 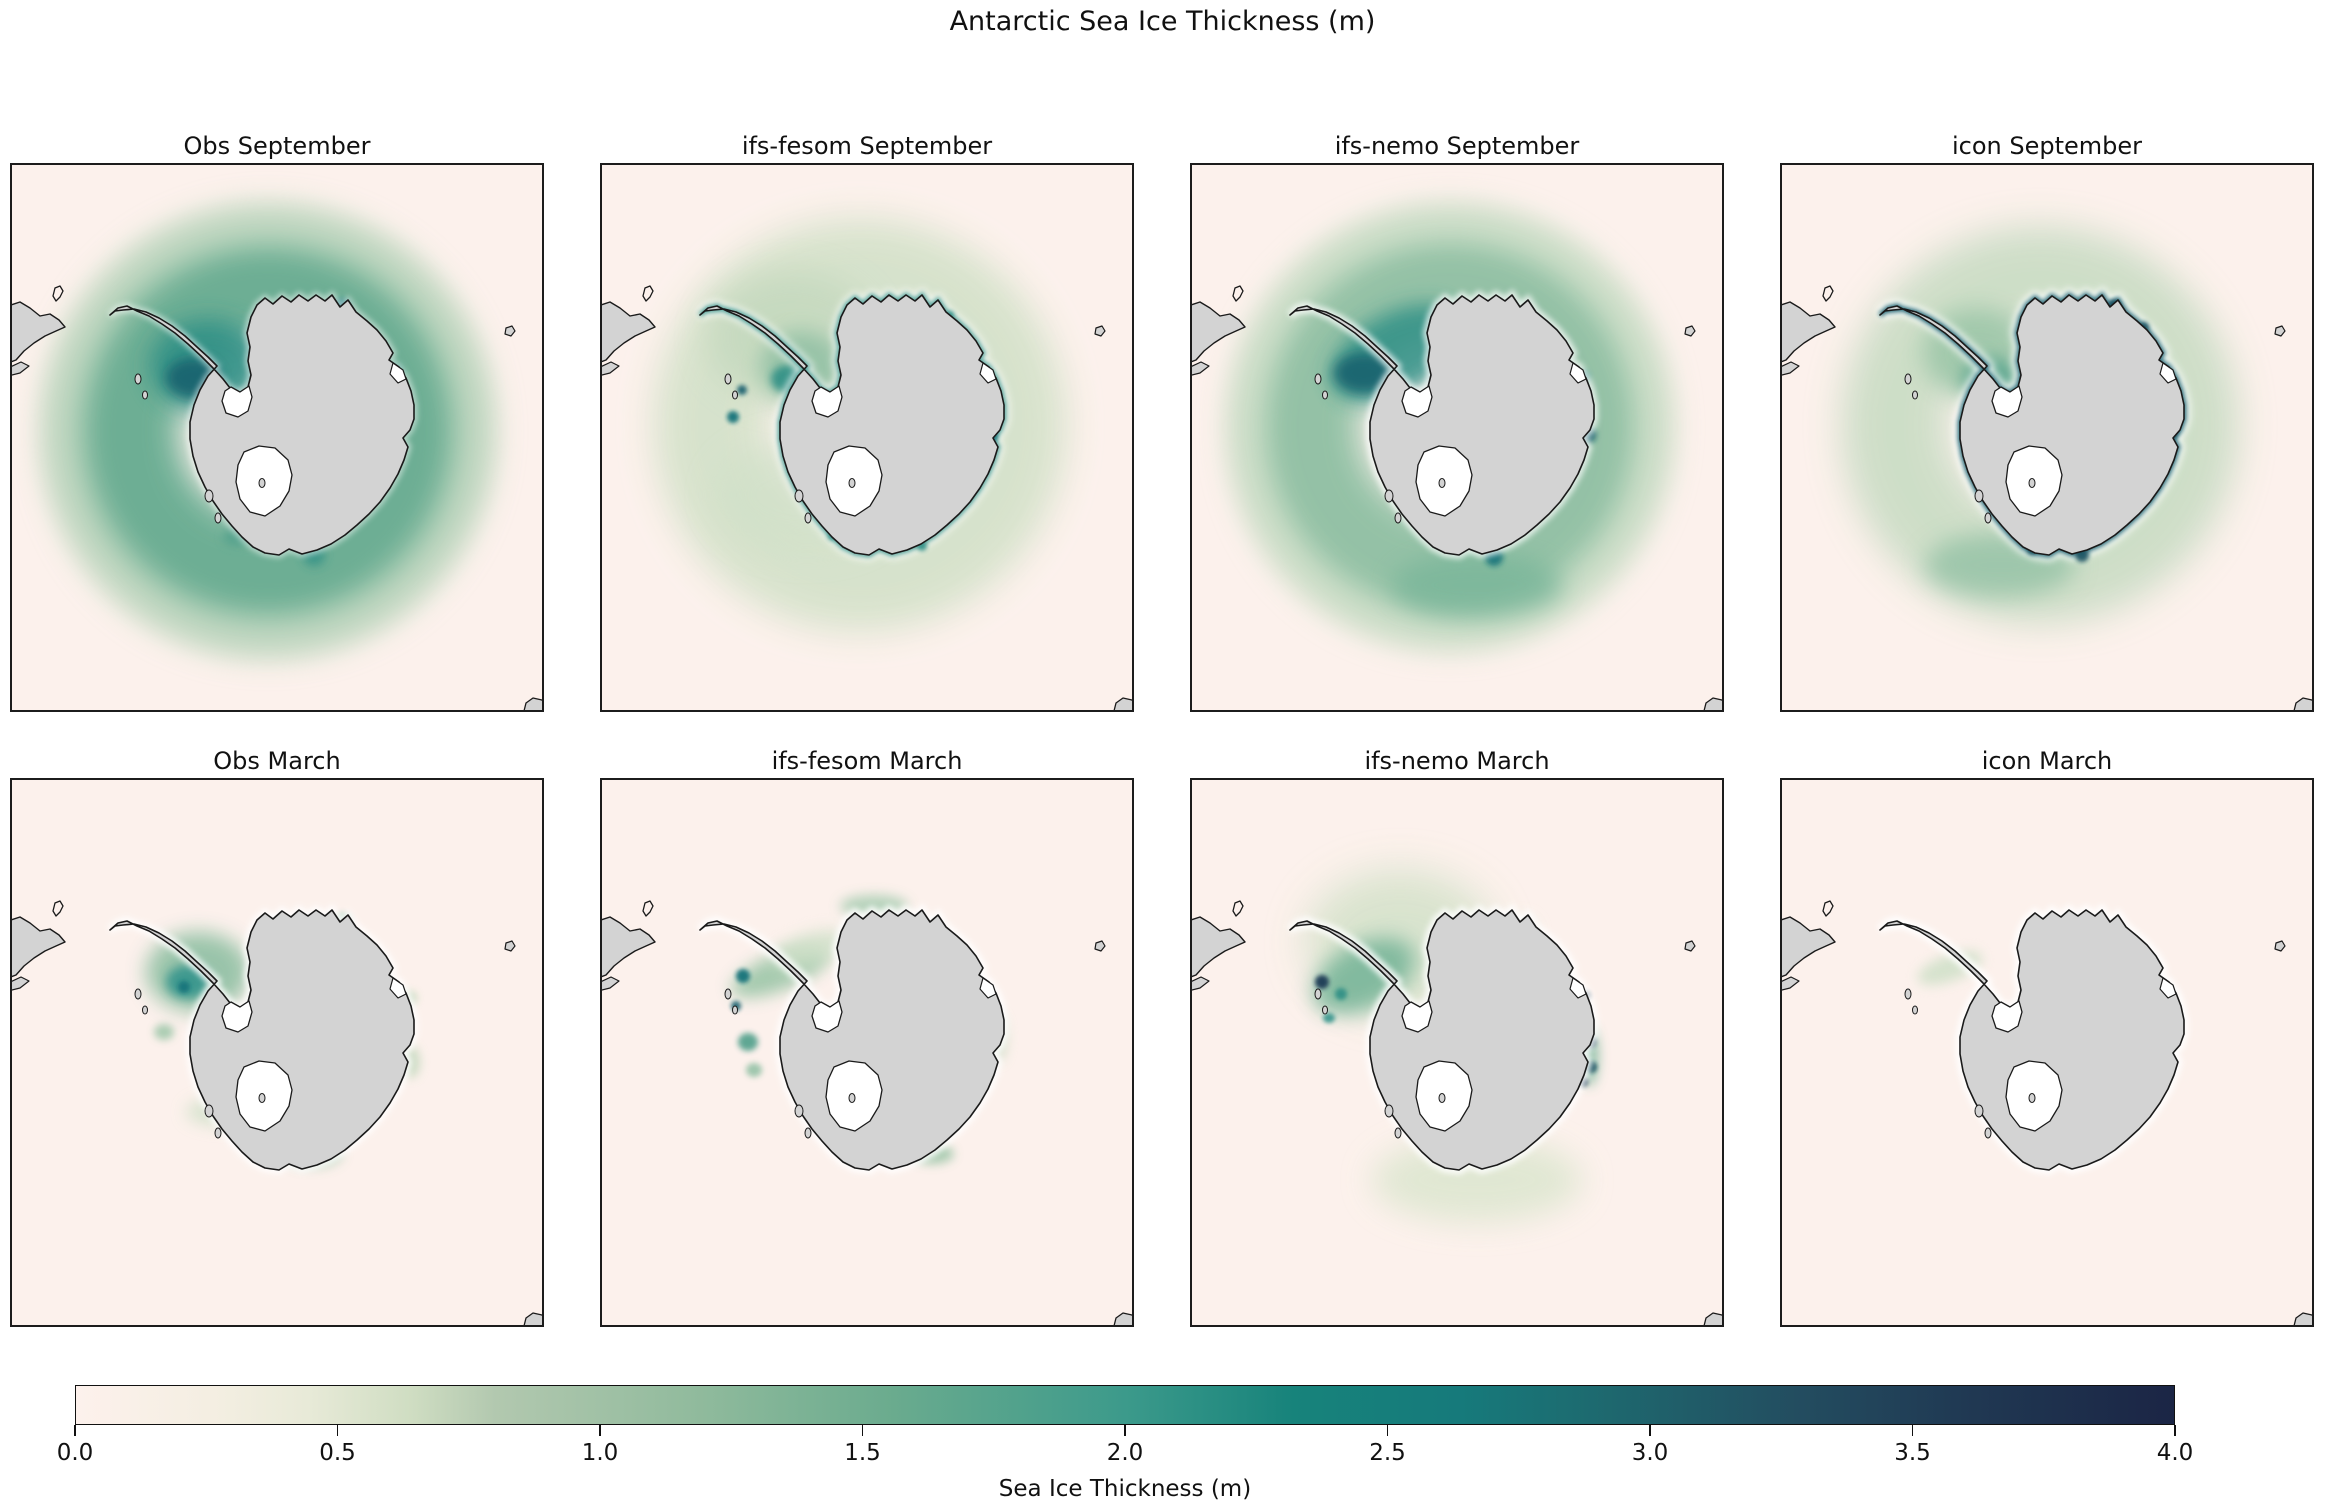 What do you see at coordinates (867, 146) in the screenshot?
I see `panel-title: ifs-fesom September` at bounding box center [867, 146].